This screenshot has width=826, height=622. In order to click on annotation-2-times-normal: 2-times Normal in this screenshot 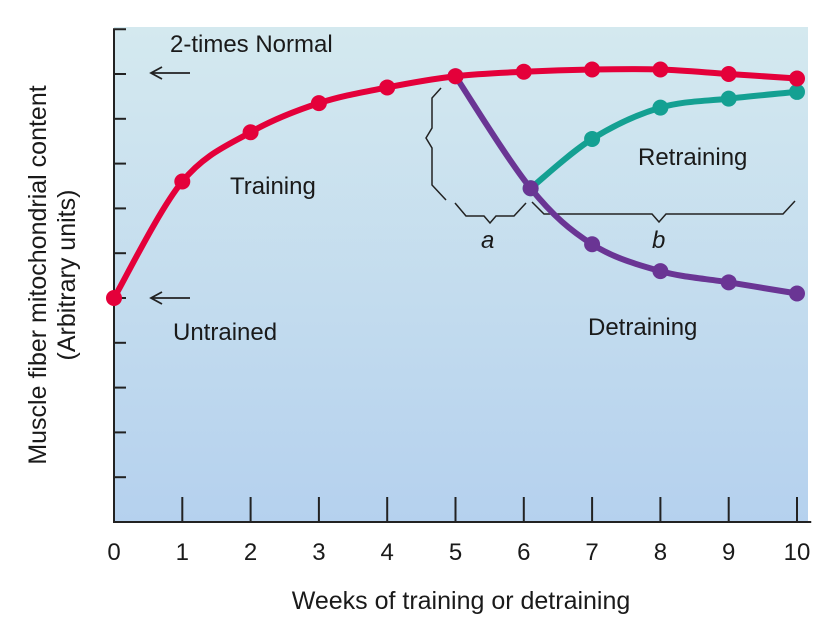, I will do `click(251, 44)`.